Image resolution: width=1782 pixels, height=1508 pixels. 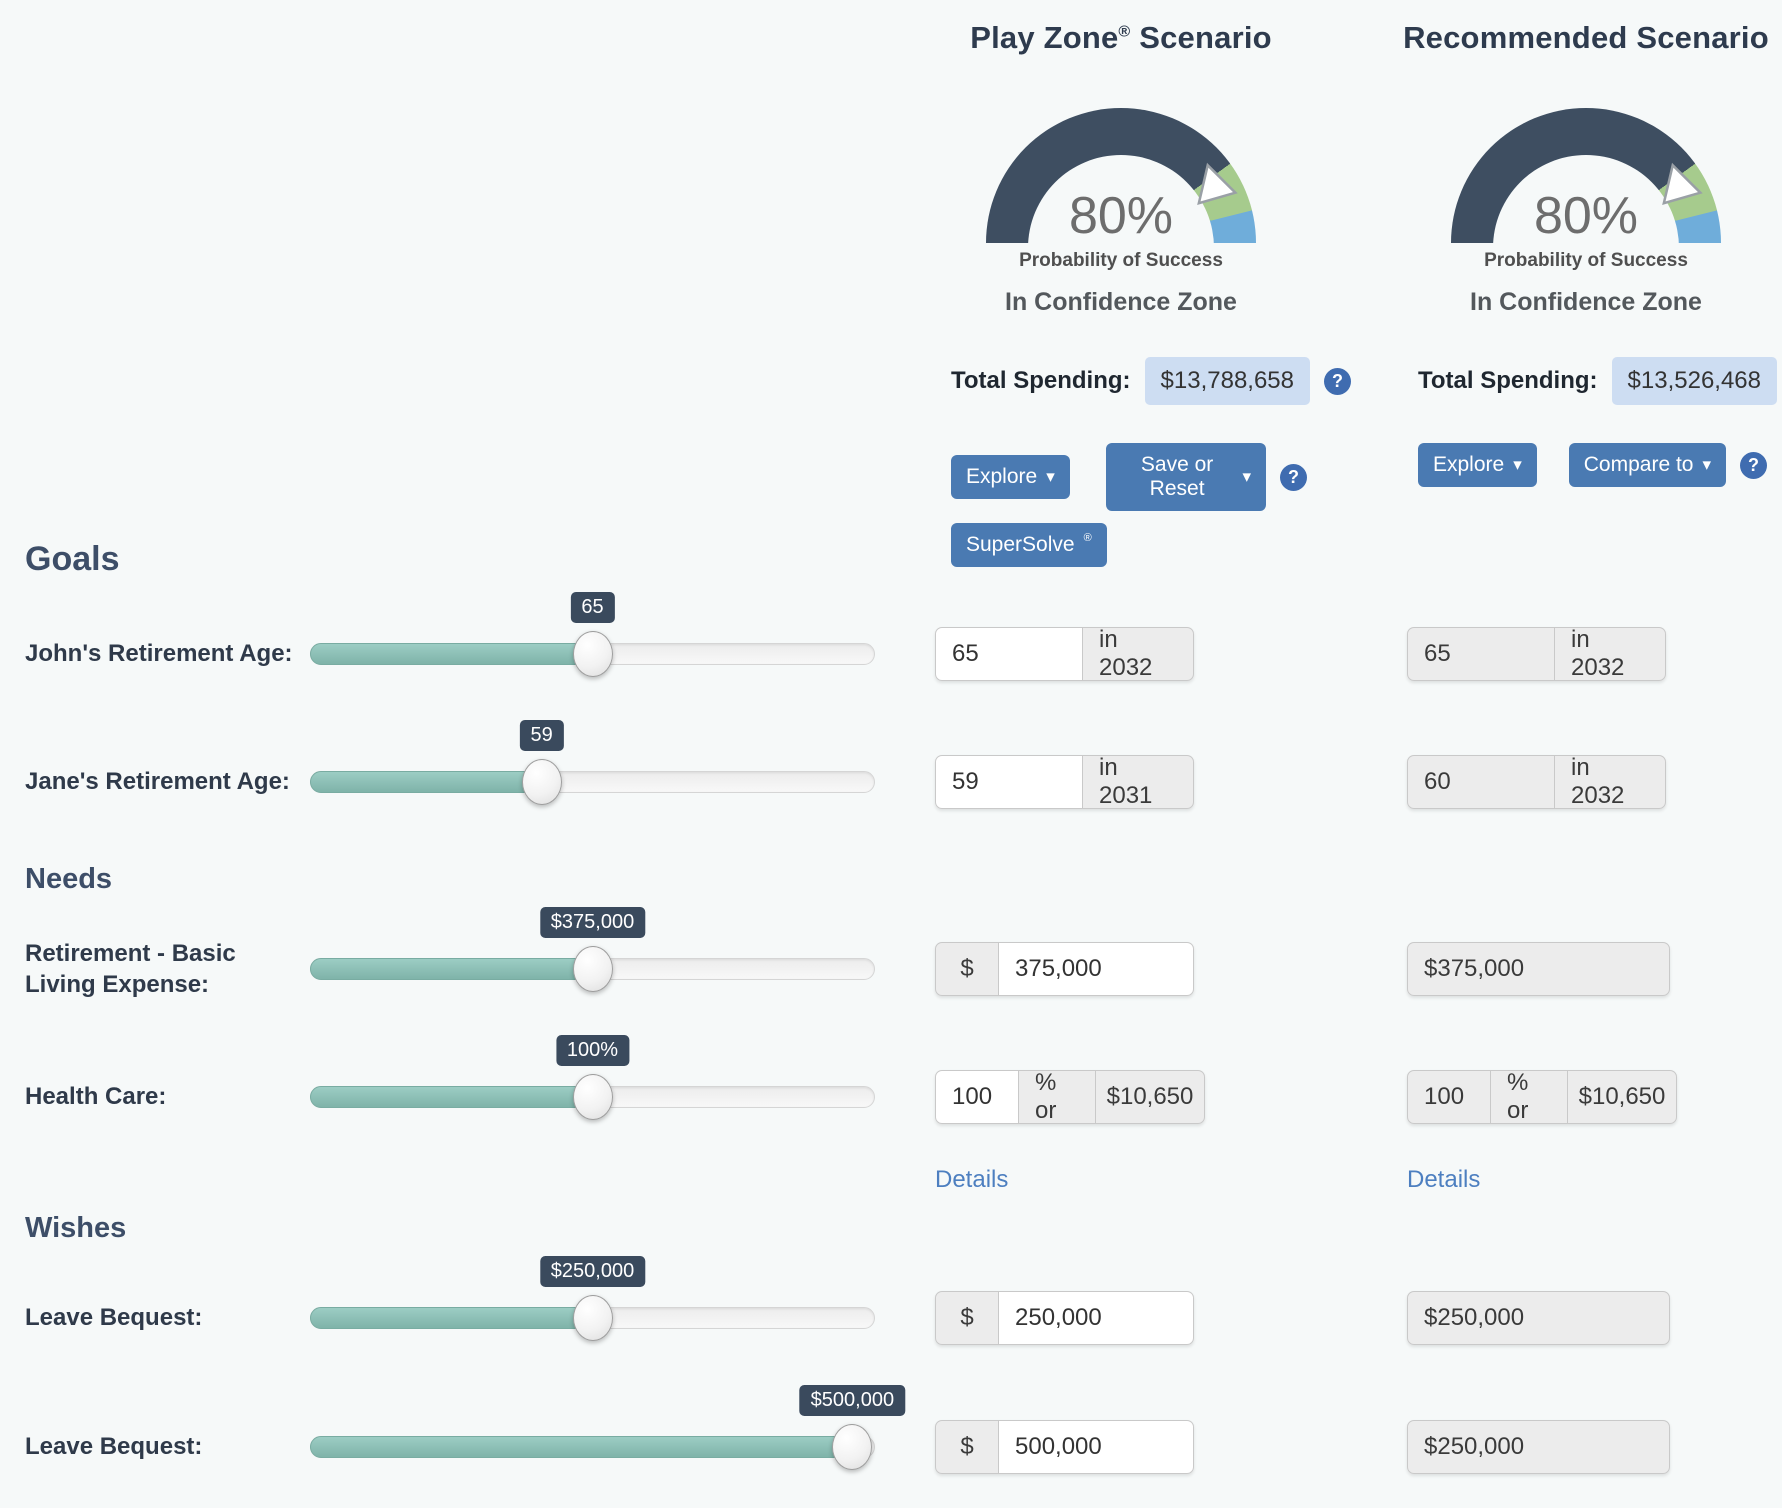 I want to click on recommended-amount: $375,000, so click(x=1538, y=969).